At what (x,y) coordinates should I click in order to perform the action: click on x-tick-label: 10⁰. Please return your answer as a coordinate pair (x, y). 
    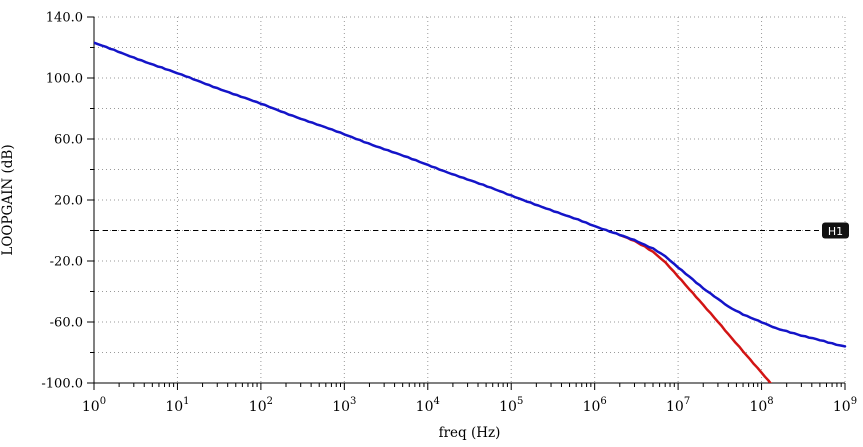
    Looking at the image, I should click on (94, 405).